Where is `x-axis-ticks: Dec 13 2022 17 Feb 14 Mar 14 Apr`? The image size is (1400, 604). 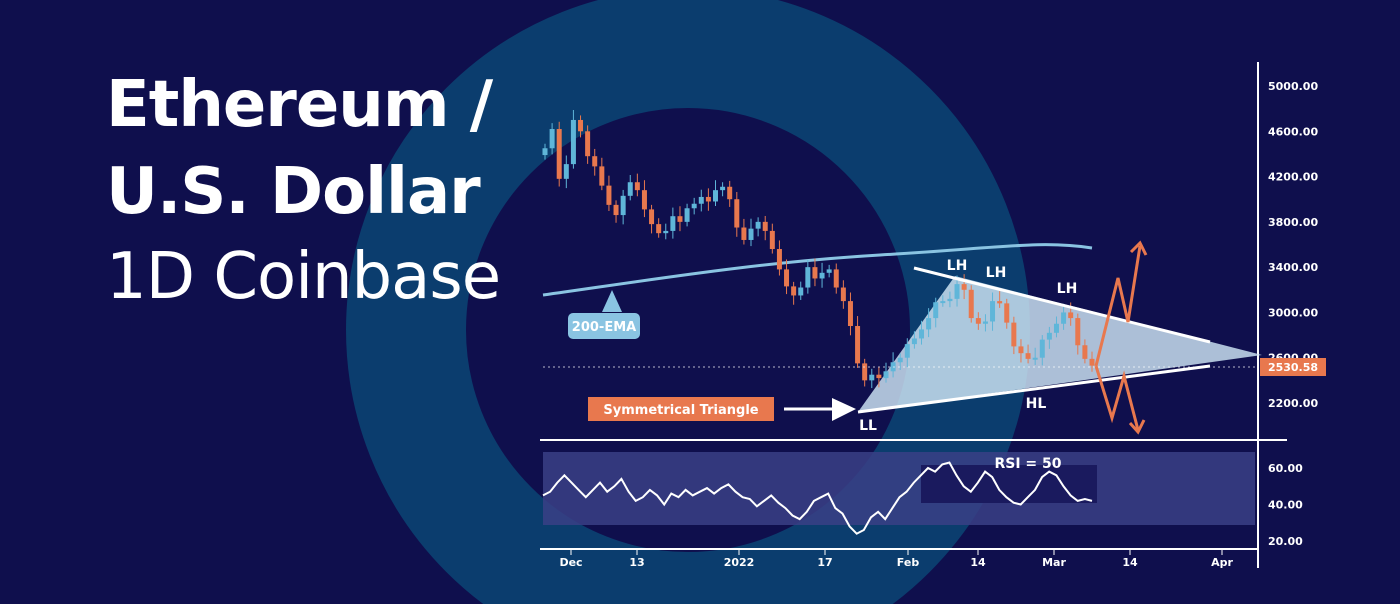 x-axis-ticks: Dec 13 2022 17 Feb 14 Mar 14 Apr is located at coordinates (896, 559).